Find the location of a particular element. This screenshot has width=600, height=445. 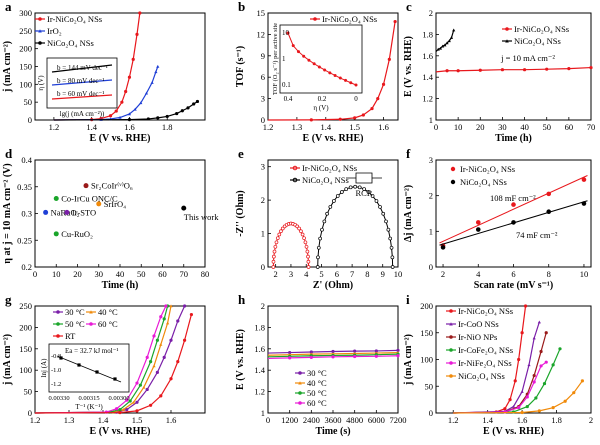

x-tick-label: 30 is located at coordinates (99, 274).